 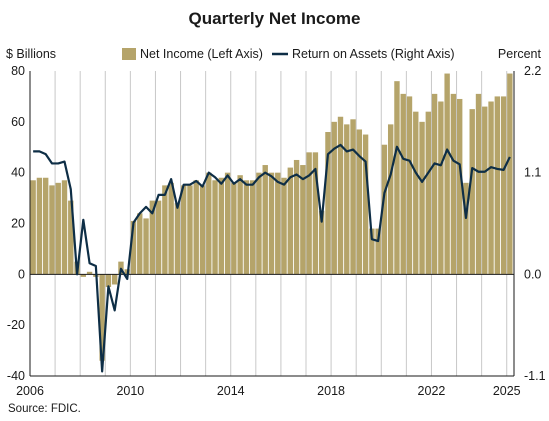 I want to click on left-tick-label: 80, so click(x=18, y=71).